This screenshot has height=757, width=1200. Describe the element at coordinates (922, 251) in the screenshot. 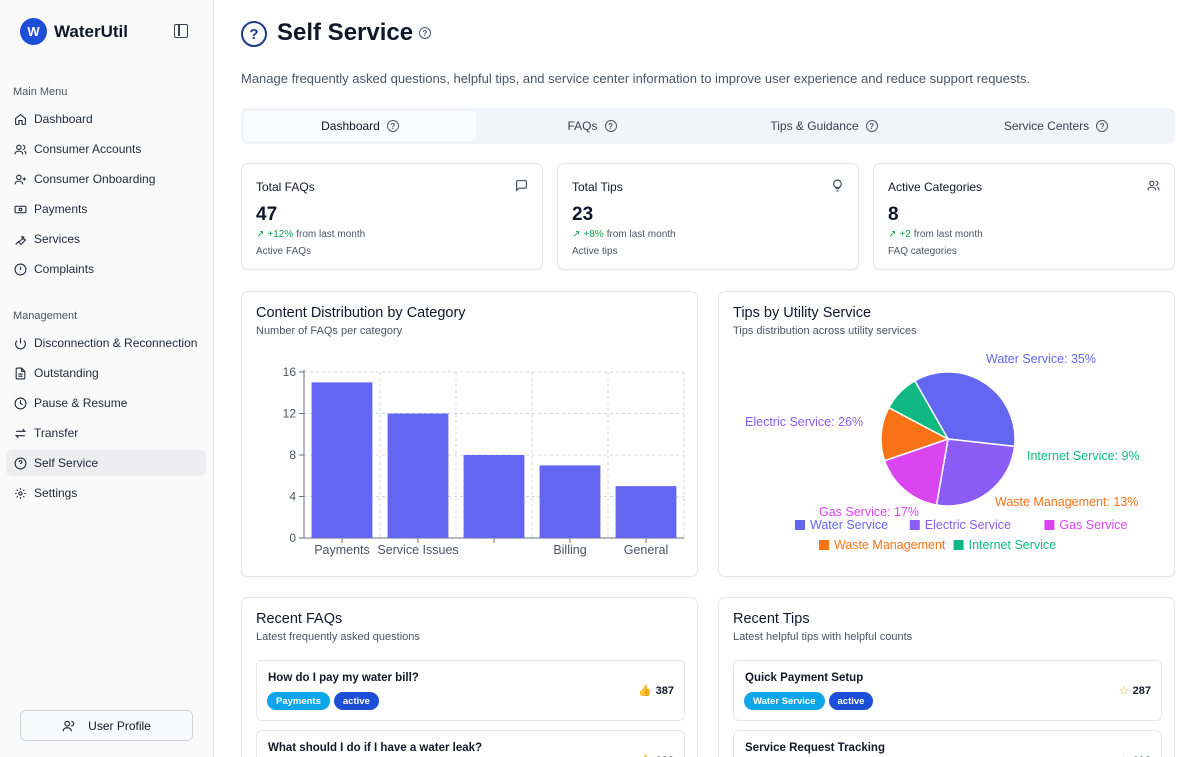

I see `stat-subtitle: FAQ categories` at that location.